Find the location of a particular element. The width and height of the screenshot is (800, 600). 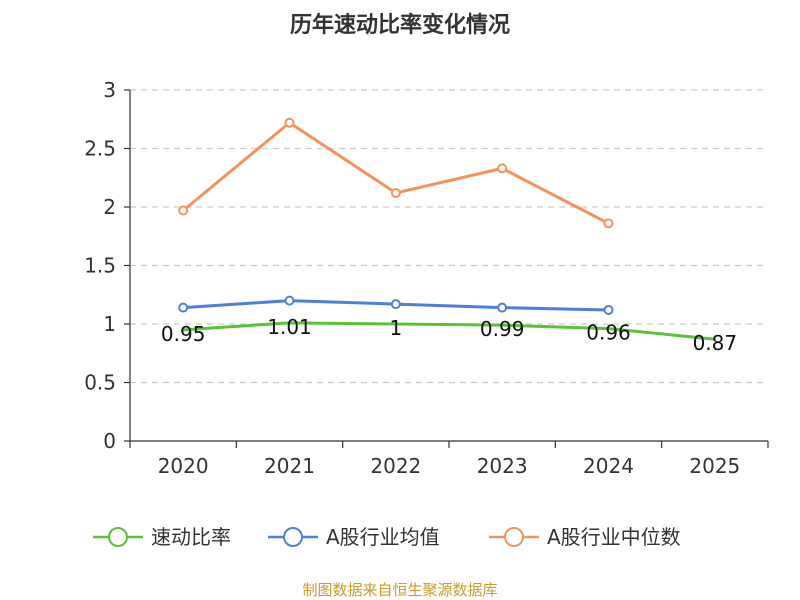

data-label: 0.95 is located at coordinates (183, 334).